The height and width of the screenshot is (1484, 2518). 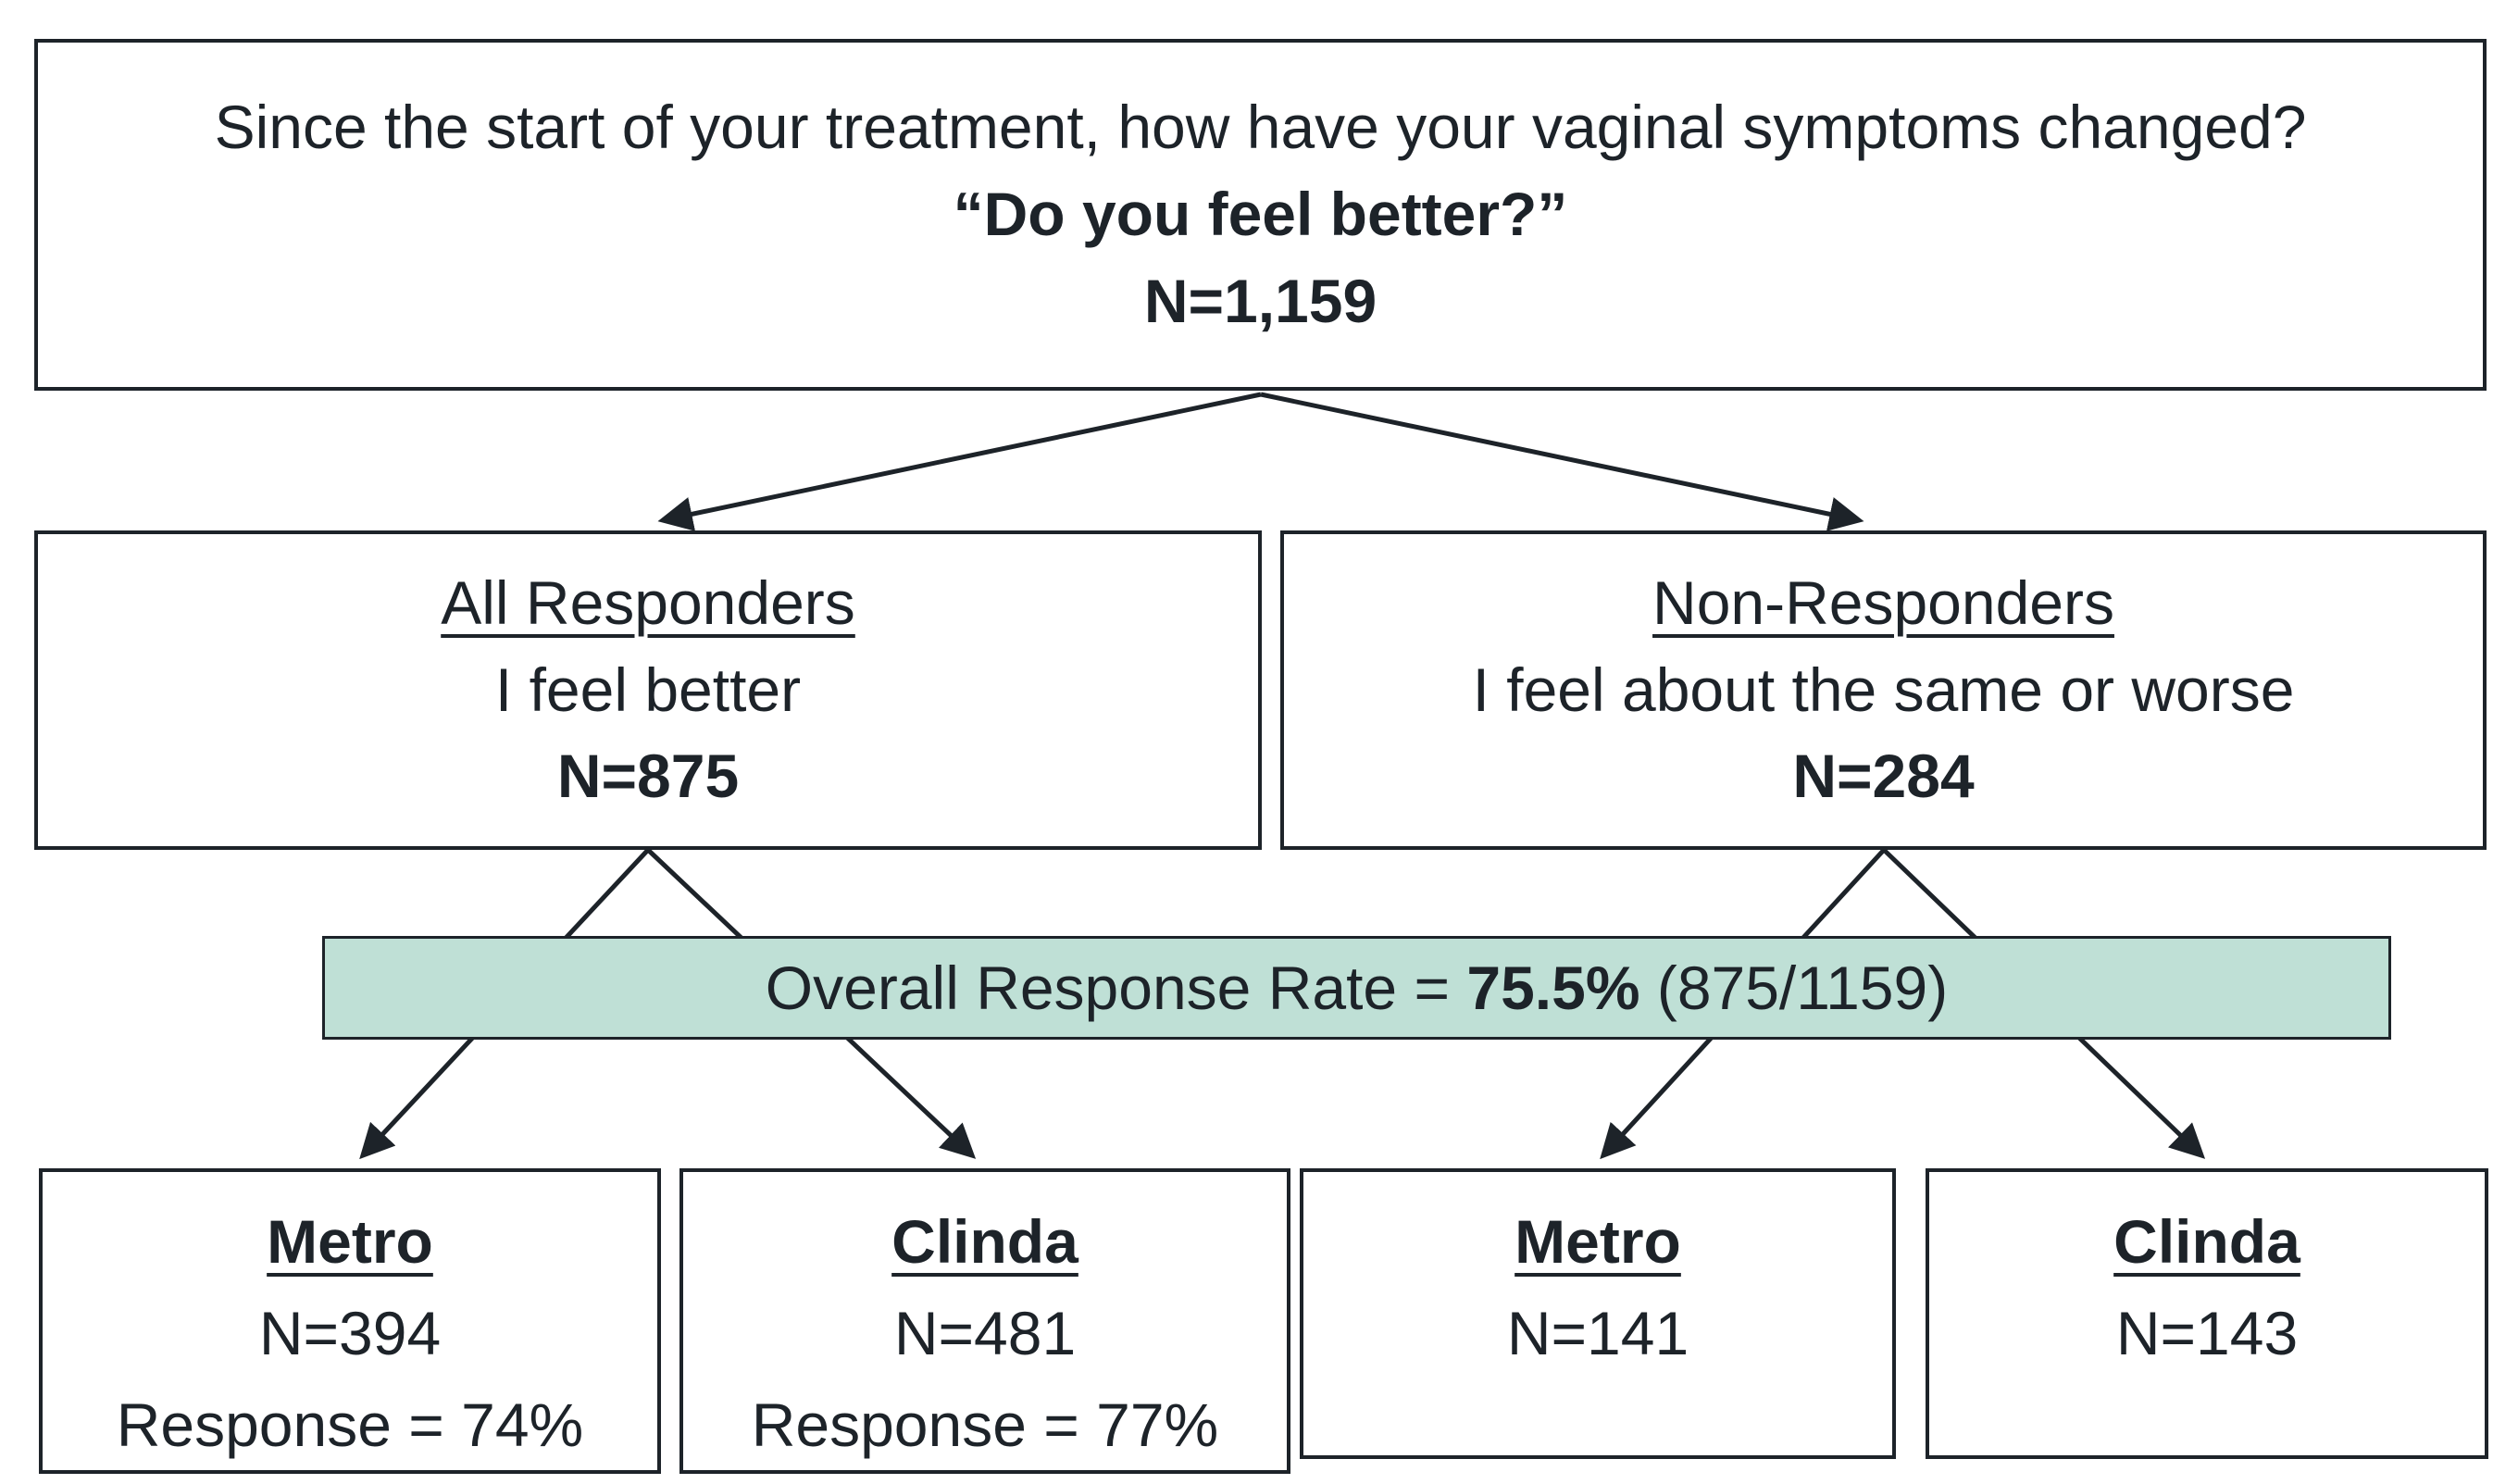 I want to click on responders-metro-box: Metro N=394 Response = 74%, so click(x=350, y=1321).